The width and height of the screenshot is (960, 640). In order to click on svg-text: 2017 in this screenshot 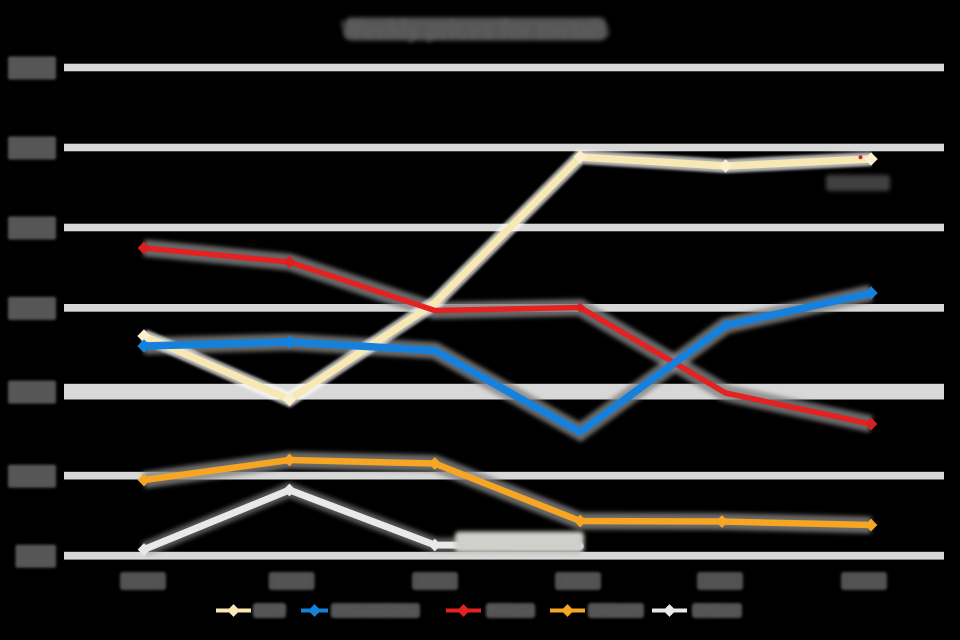, I will do `click(142, 581)`.